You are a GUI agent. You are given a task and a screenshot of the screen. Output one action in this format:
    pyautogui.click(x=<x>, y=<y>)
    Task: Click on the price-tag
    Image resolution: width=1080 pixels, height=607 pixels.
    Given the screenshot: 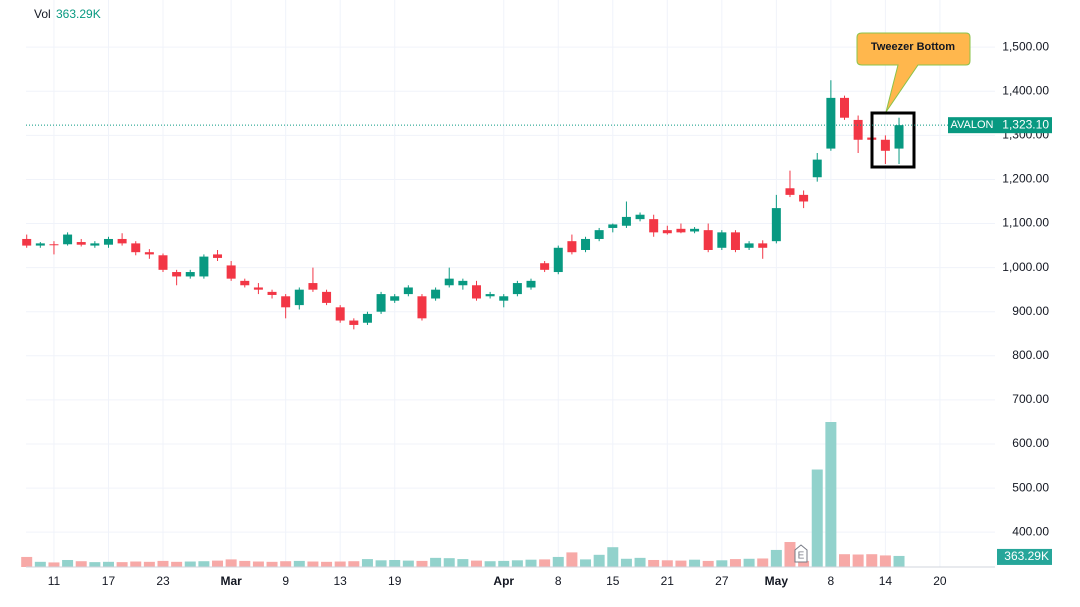 What is the action you would take?
    pyautogui.click(x=1024, y=125)
    